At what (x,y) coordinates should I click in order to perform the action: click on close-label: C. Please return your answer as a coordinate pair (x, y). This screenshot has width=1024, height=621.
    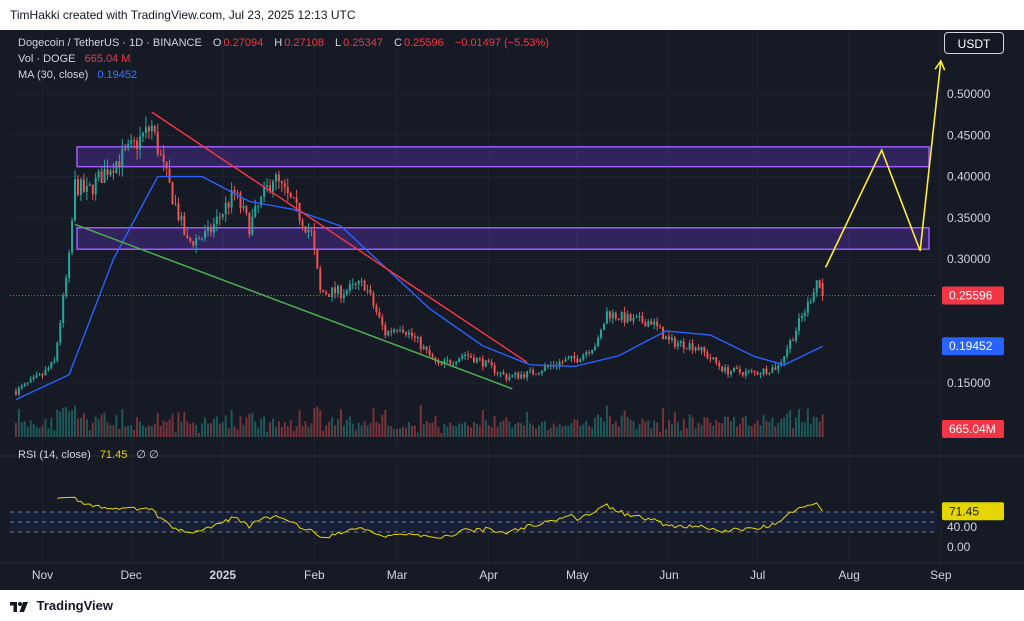
    Looking at the image, I should click on (398, 43).